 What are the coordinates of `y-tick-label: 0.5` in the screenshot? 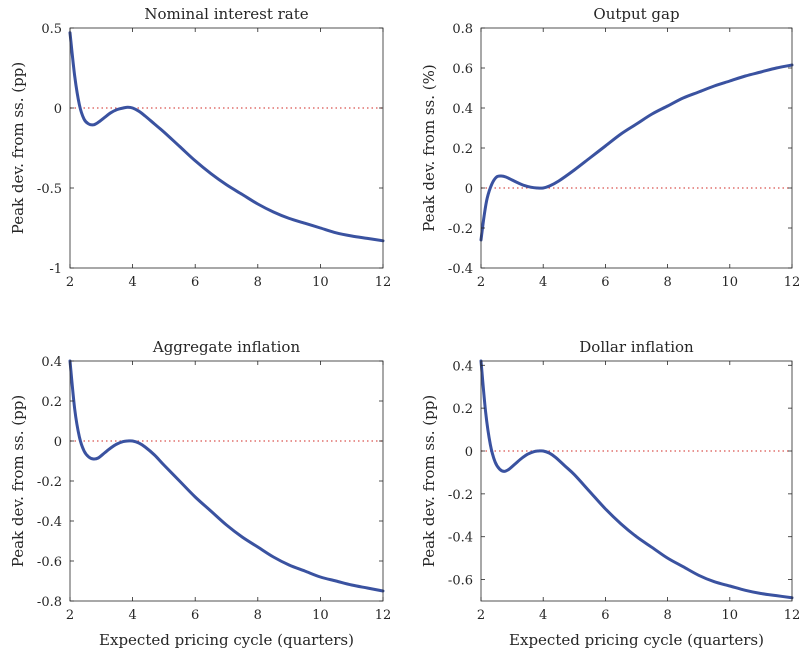 It's located at (51, 29).